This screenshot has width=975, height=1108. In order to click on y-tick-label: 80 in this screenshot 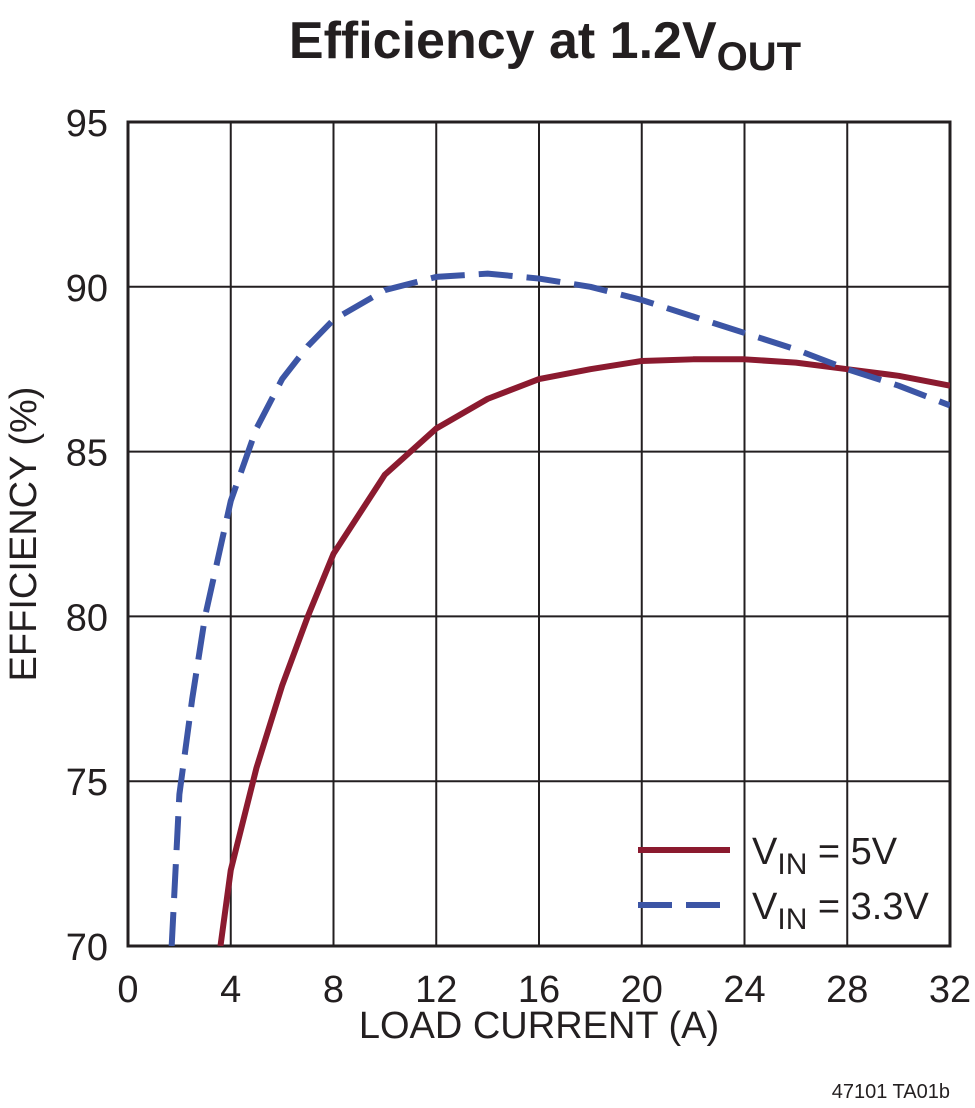, I will do `click(87, 618)`.